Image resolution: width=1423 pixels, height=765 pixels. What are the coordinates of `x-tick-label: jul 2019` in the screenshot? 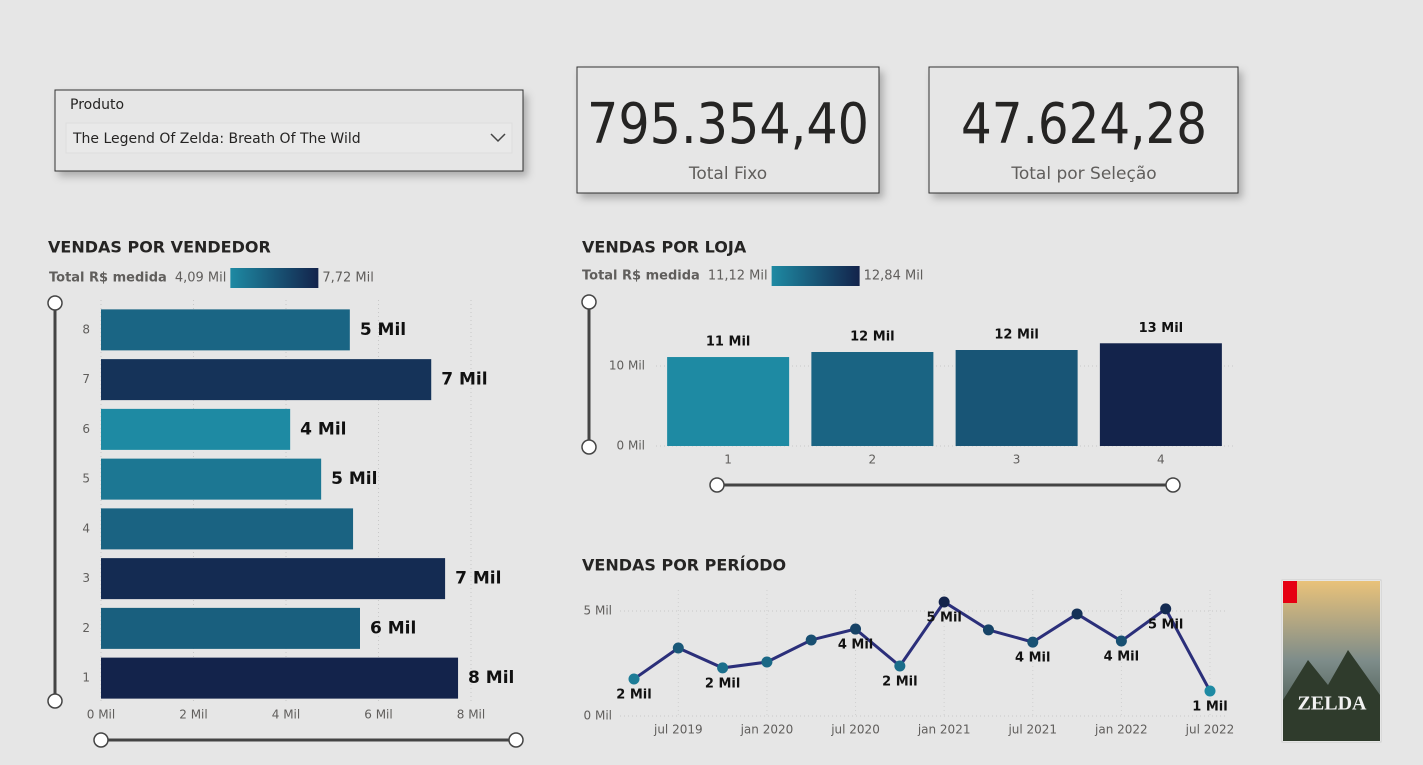 It's located at (678, 730).